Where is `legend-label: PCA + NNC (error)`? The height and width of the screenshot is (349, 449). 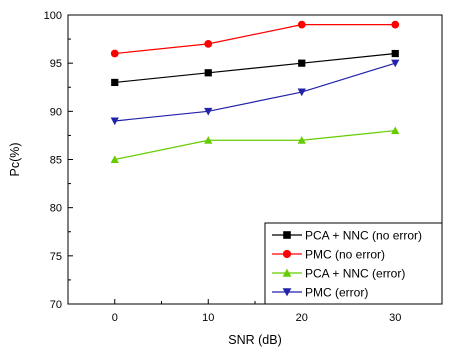
legend-label: PCA + NNC (error) is located at coordinates (355, 274).